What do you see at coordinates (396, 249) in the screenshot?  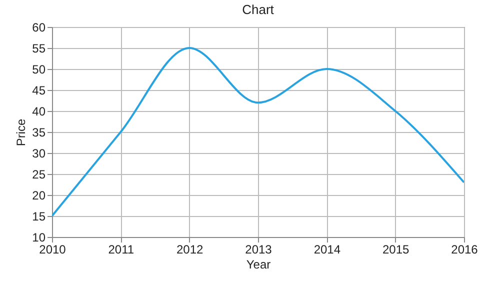 I see `x-tick-label: 2015` at bounding box center [396, 249].